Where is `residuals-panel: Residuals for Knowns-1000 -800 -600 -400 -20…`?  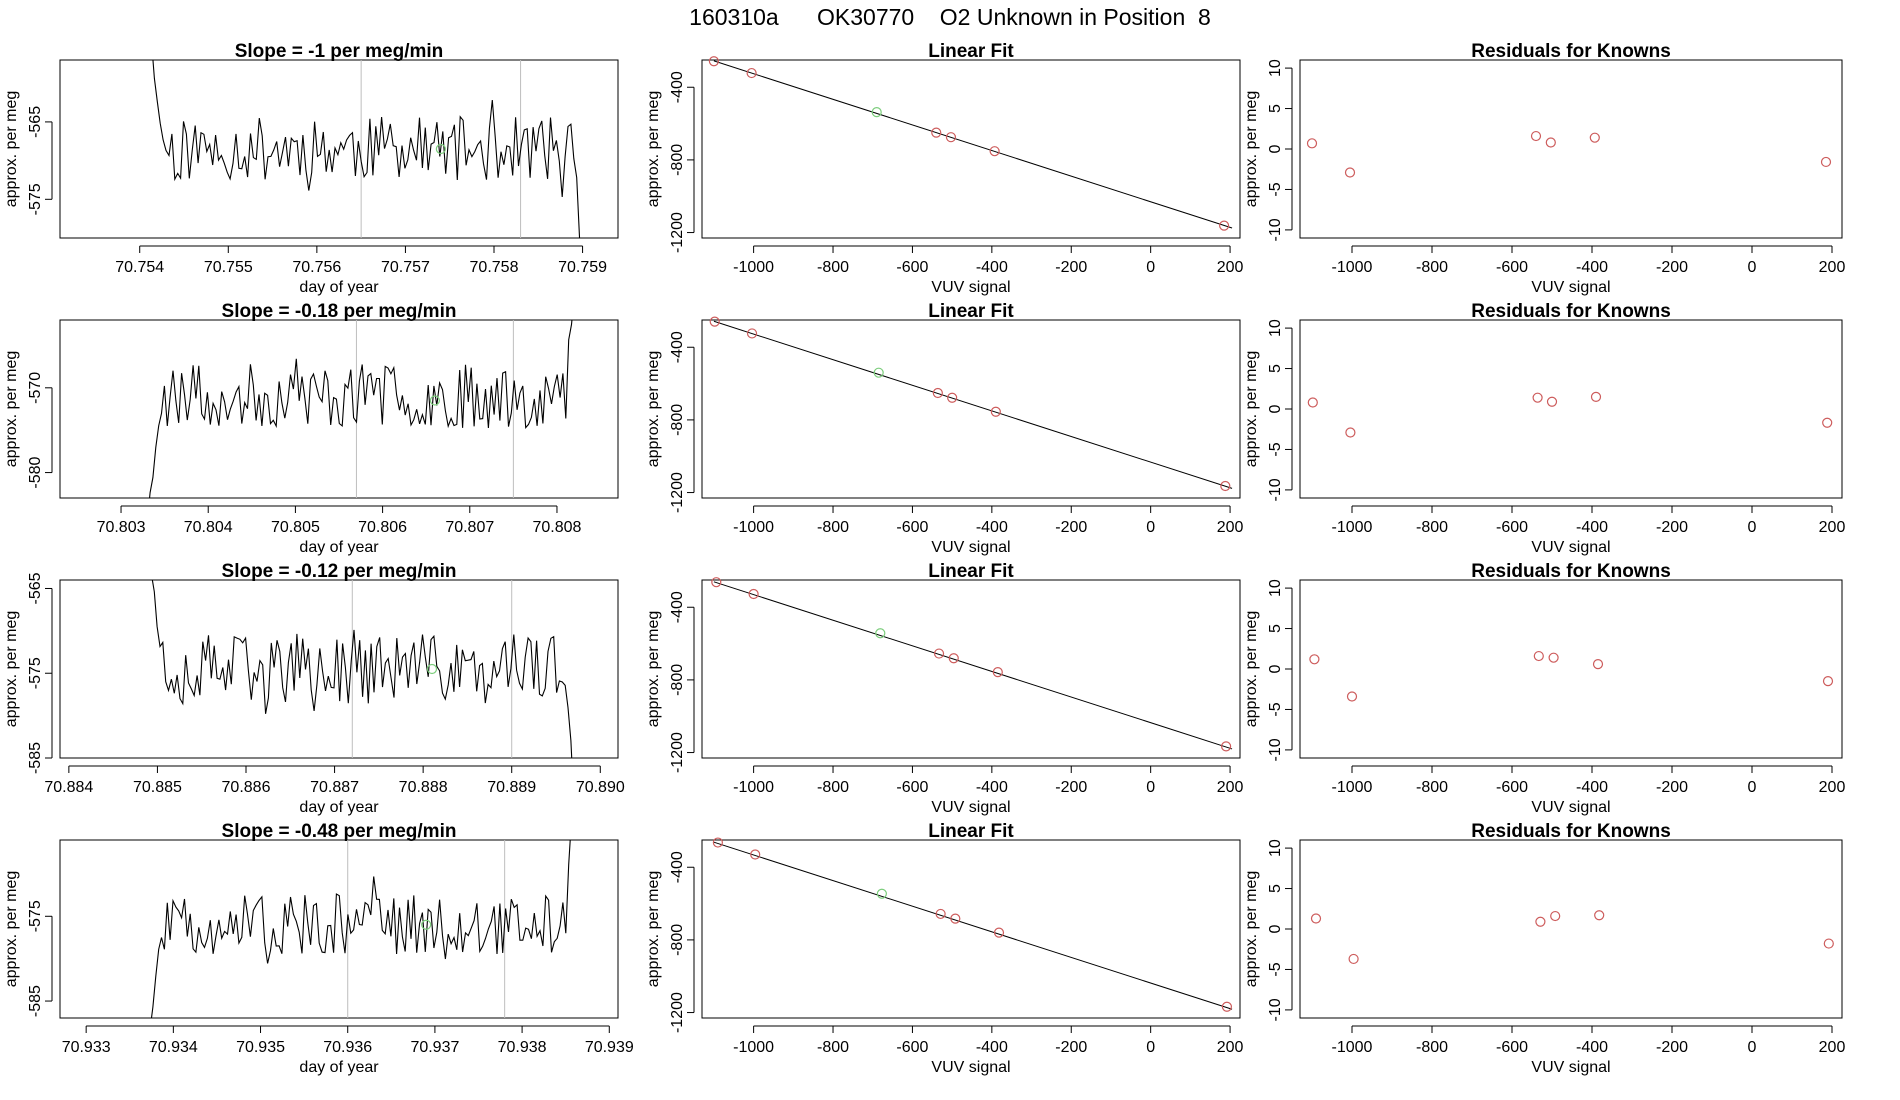 residuals-panel: Residuals for Knowns-1000 -800 -600 -400 -20… is located at coordinates (1544, 168).